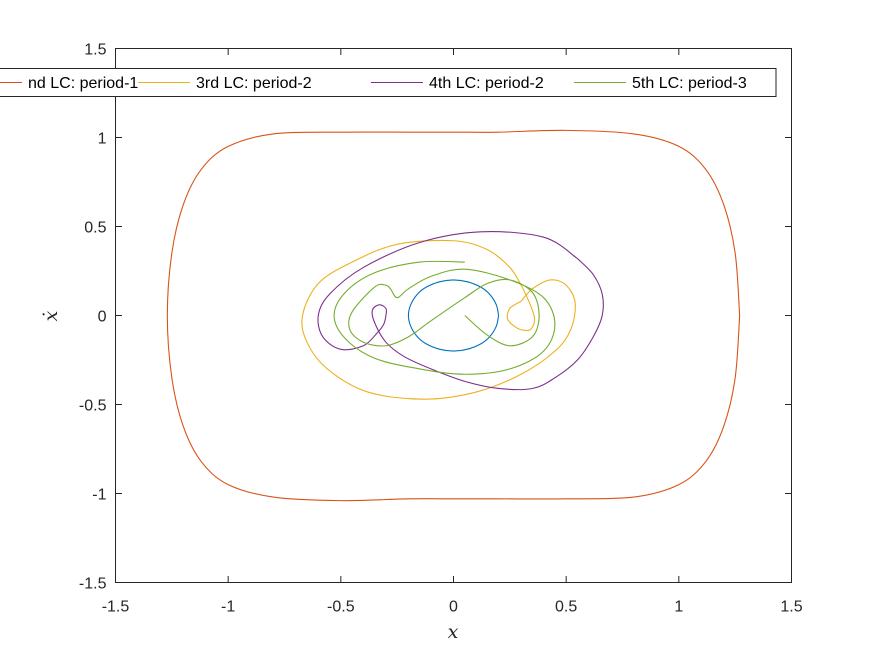 Image resolution: width=875 pixels, height=656 pixels. What do you see at coordinates (93, 584) in the screenshot?
I see `y-tick-label: -1.5` at bounding box center [93, 584].